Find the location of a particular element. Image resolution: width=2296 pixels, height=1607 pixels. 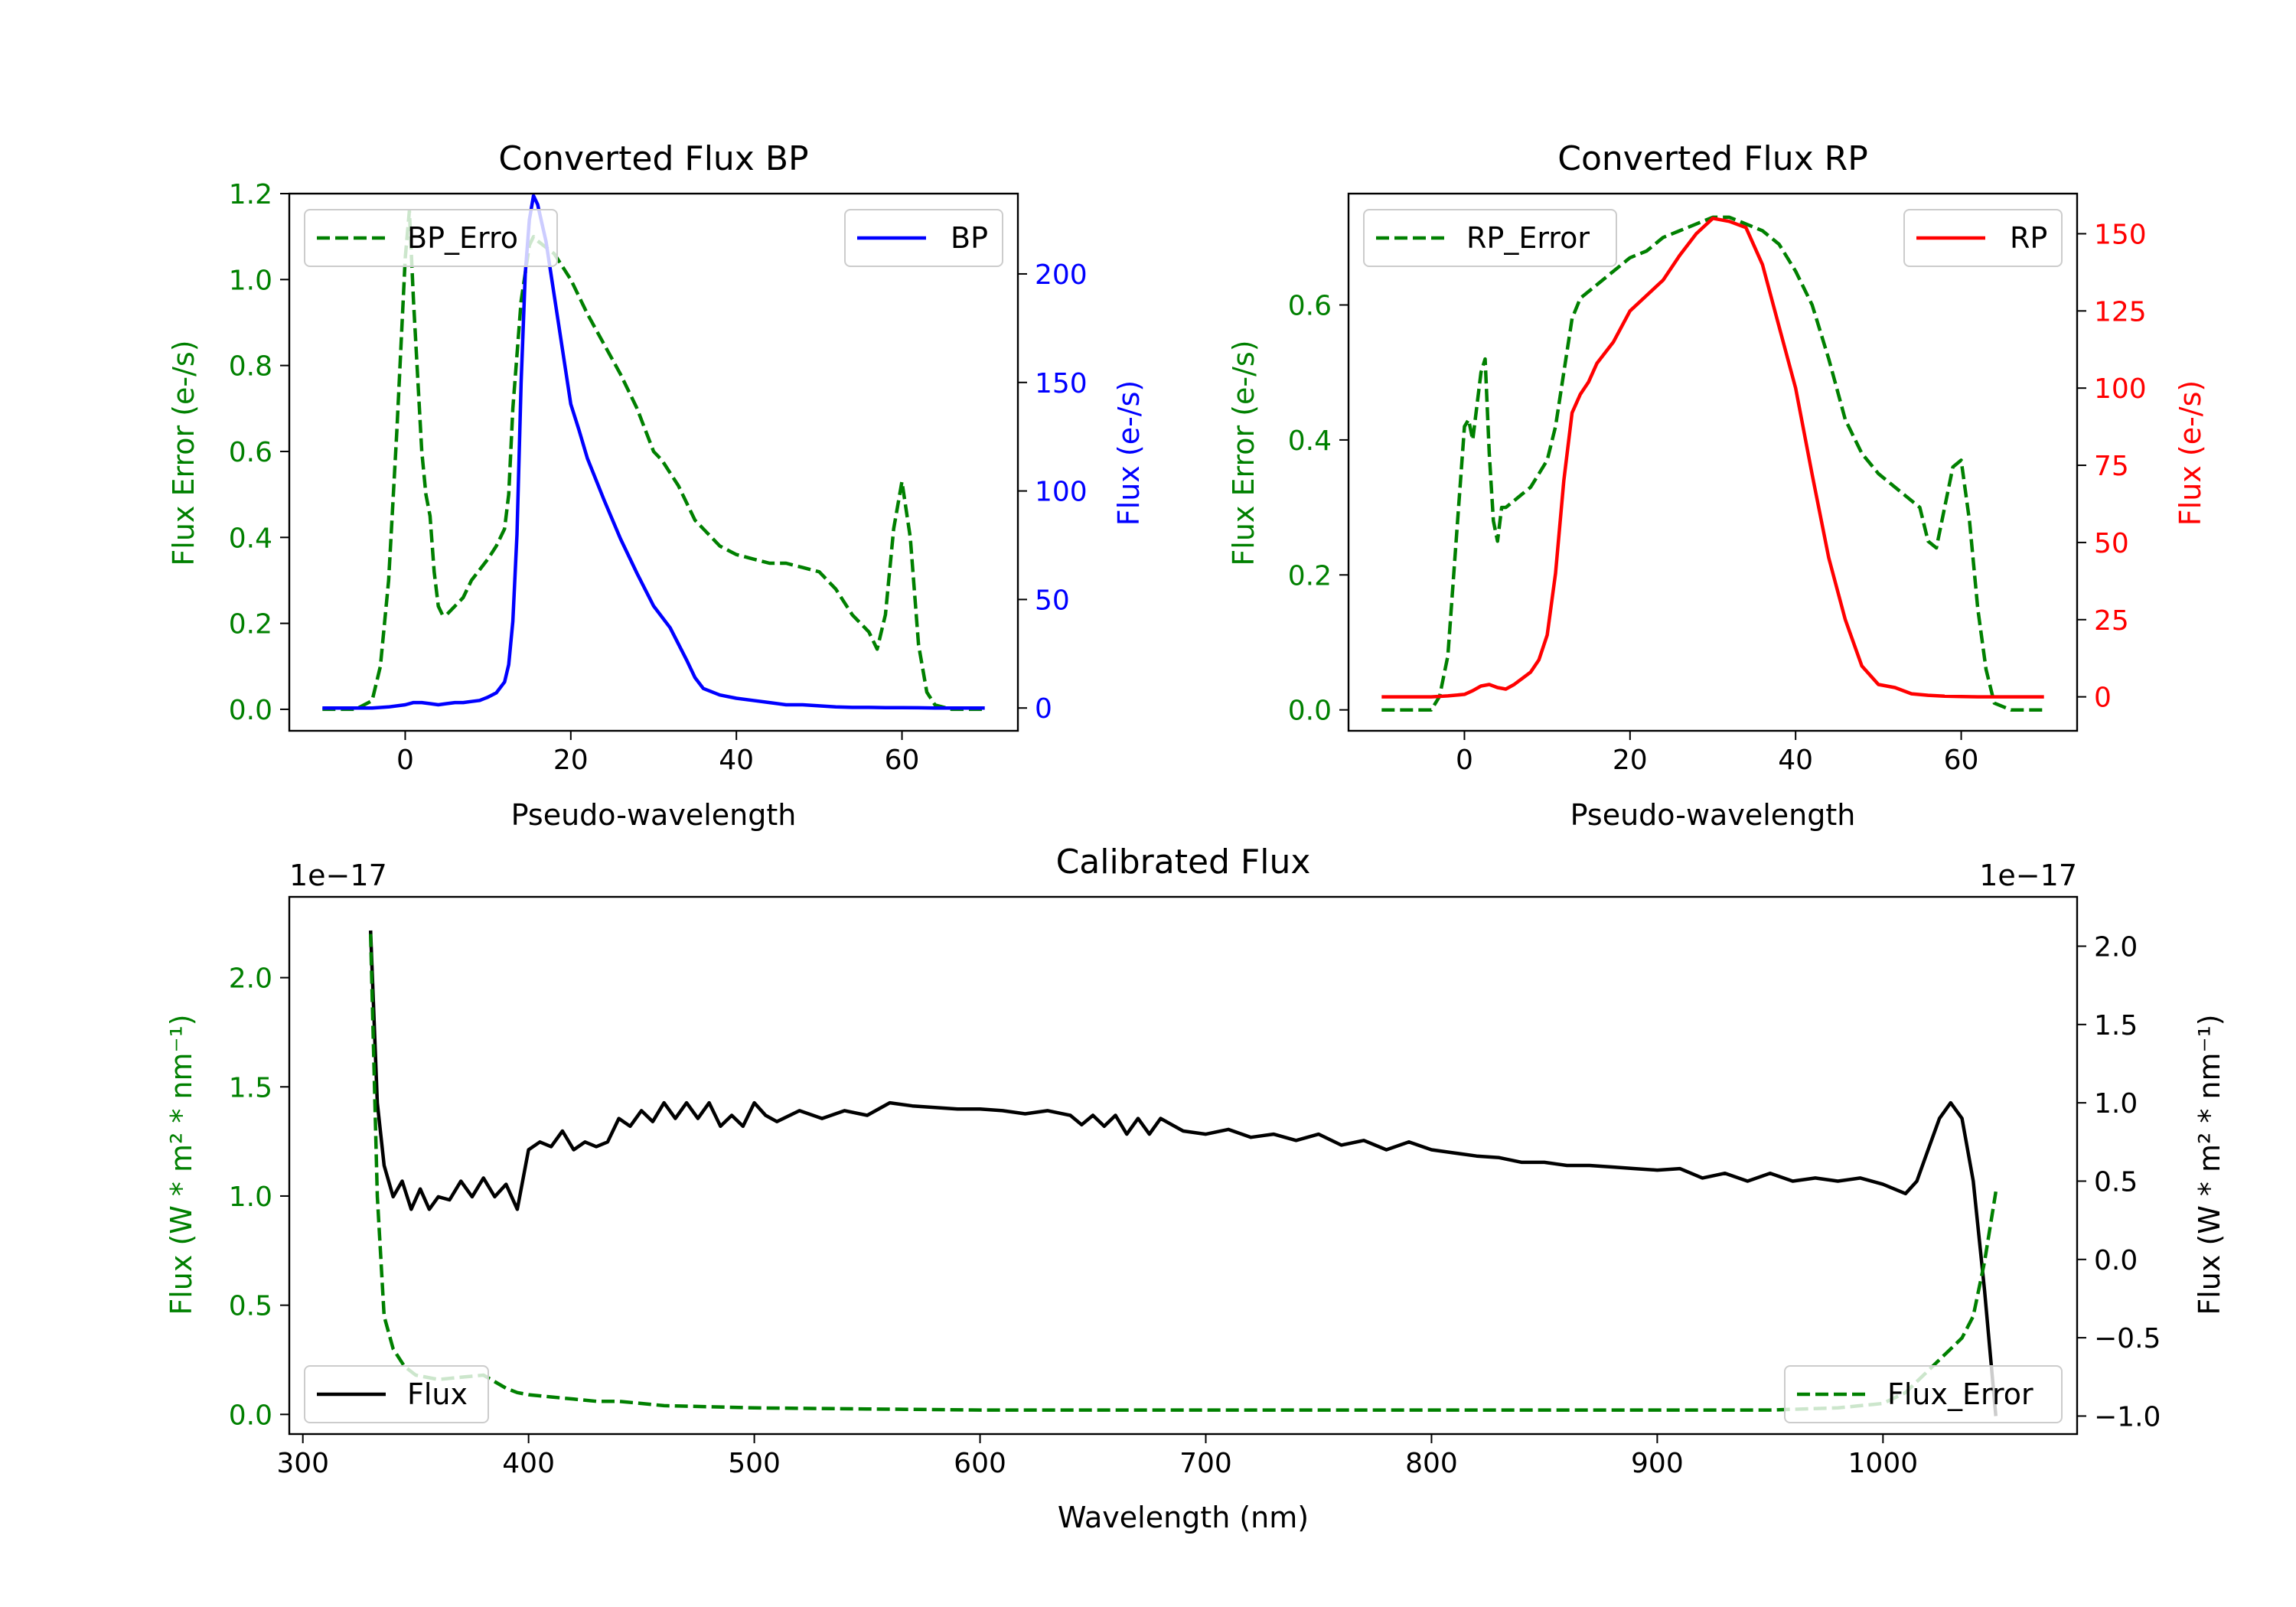

x-tick-label: 400 is located at coordinates (528, 1463).